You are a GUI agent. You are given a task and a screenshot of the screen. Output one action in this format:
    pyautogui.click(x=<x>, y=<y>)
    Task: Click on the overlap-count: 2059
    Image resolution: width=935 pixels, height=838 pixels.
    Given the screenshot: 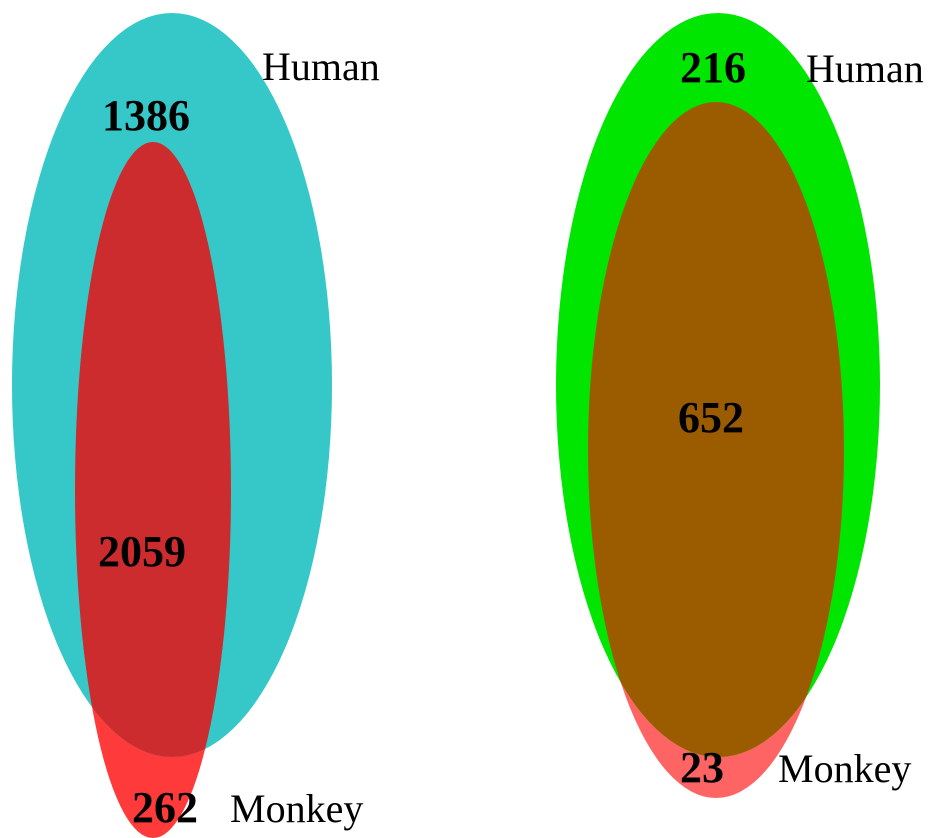 What is the action you would take?
    pyautogui.click(x=142, y=551)
    